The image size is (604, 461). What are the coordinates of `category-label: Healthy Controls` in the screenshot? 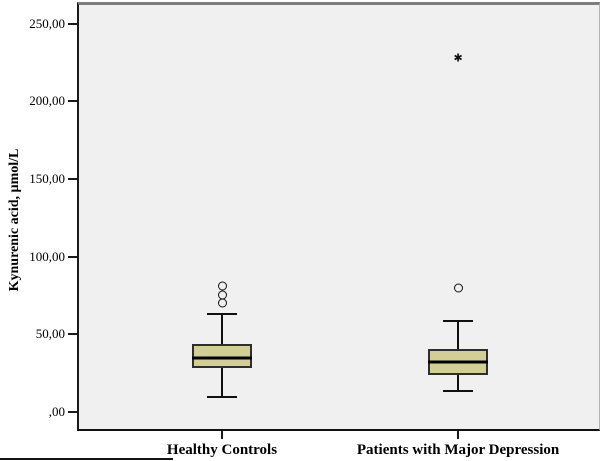 It's located at (222, 450).